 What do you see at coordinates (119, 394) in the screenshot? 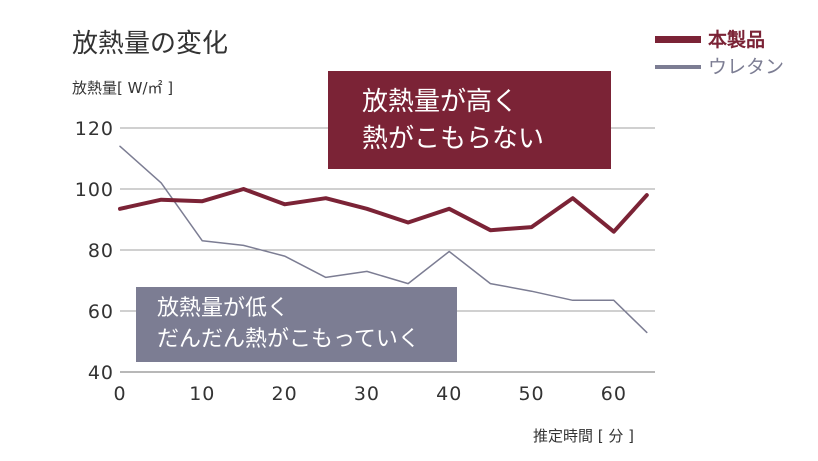
I see `x-tick-label: 0` at bounding box center [119, 394].